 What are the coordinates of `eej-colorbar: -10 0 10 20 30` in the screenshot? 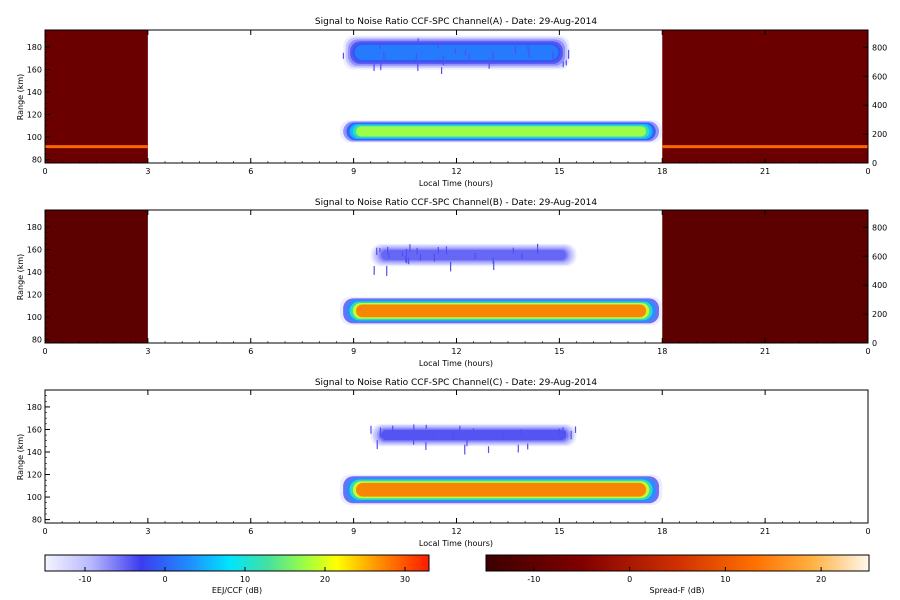 It's located at (237, 569).